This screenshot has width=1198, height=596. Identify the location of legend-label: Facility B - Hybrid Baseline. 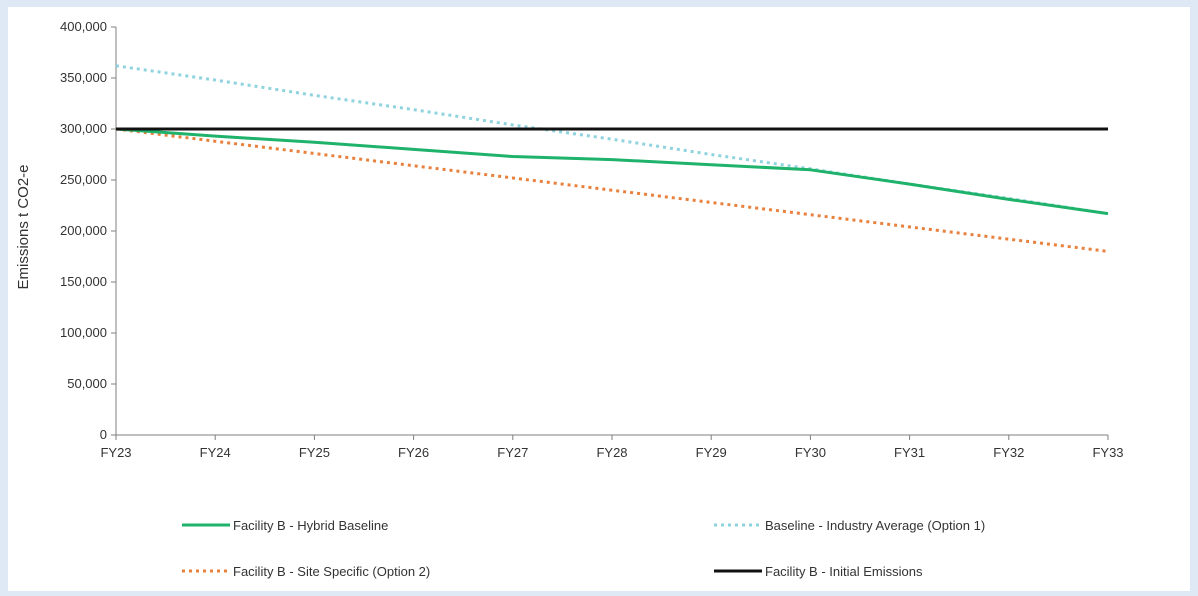
(310, 525).